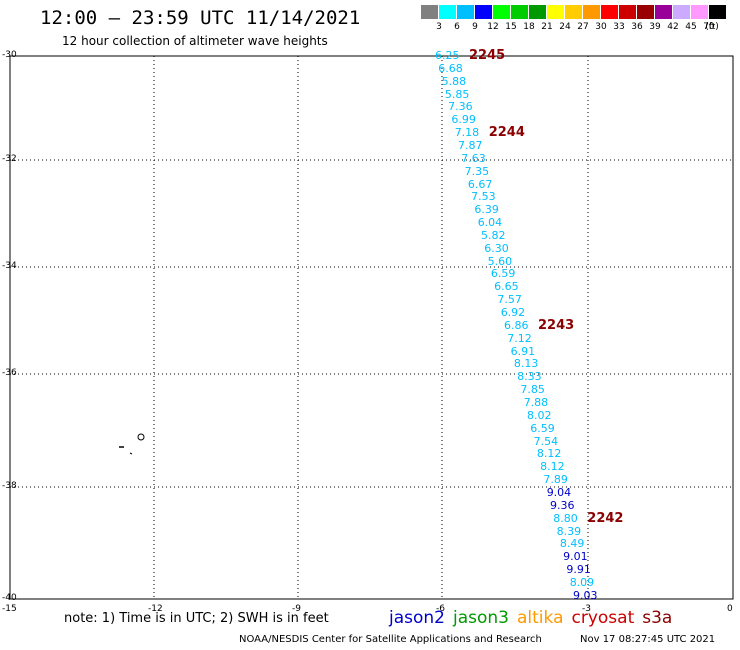 This screenshot has width=740, height=650. I want to click on longitude-label: -6, so click(440, 609).